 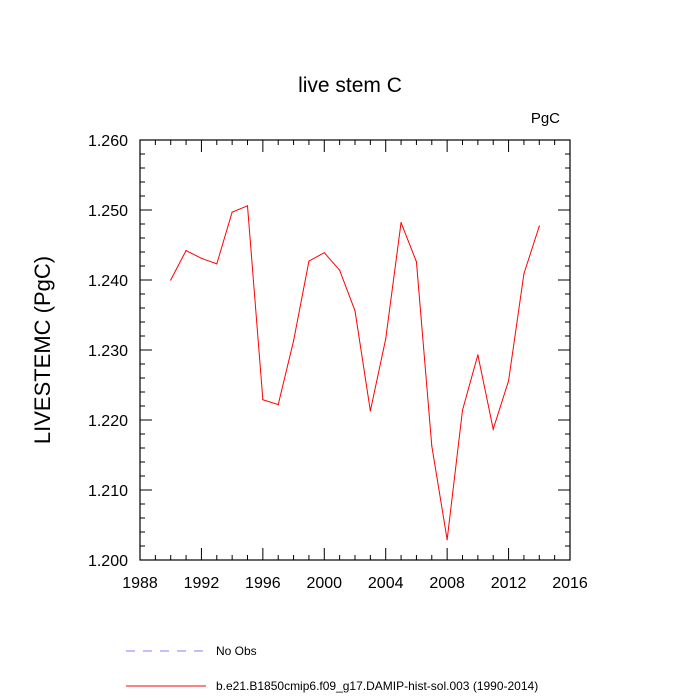 I want to click on x-tick-label: 2000, so click(x=324, y=583).